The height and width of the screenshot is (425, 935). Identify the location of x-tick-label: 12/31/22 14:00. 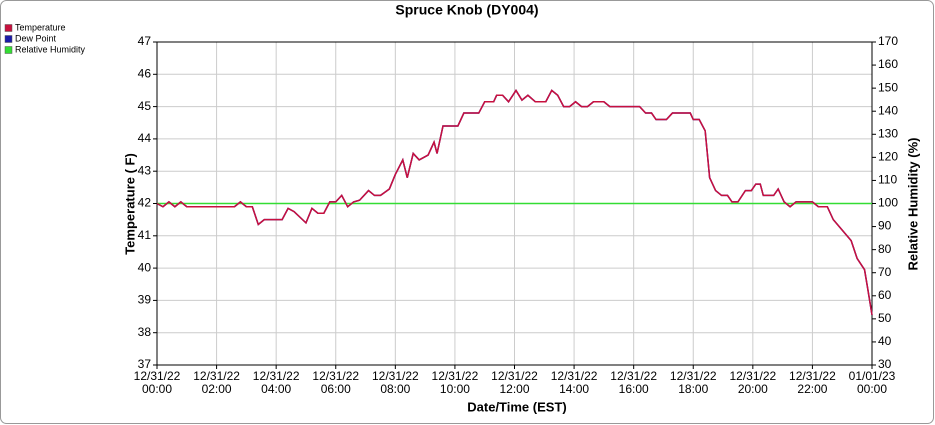
(574, 382).